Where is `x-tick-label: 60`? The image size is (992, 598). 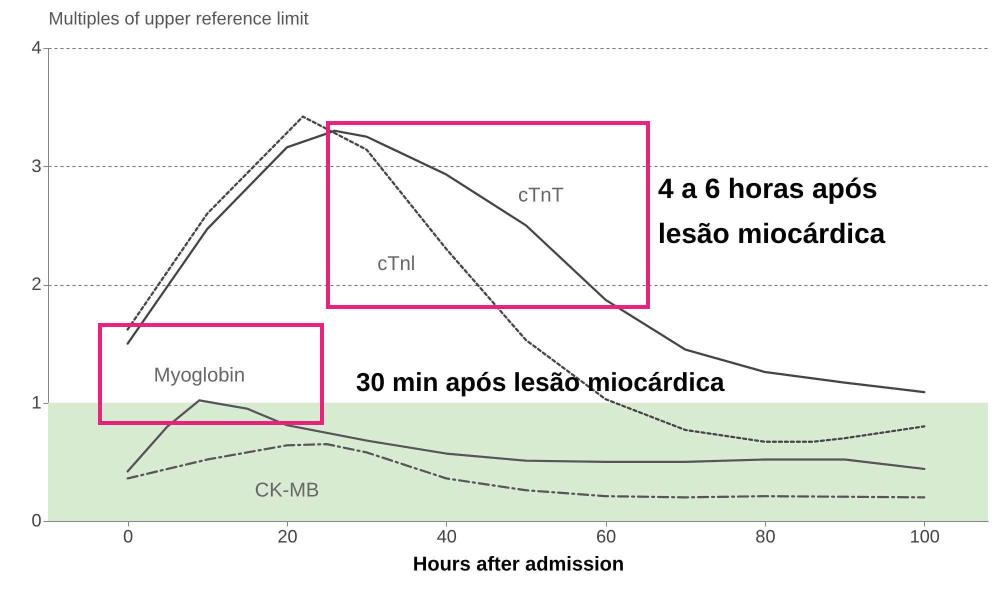
x-tick-label: 60 is located at coordinates (606, 536).